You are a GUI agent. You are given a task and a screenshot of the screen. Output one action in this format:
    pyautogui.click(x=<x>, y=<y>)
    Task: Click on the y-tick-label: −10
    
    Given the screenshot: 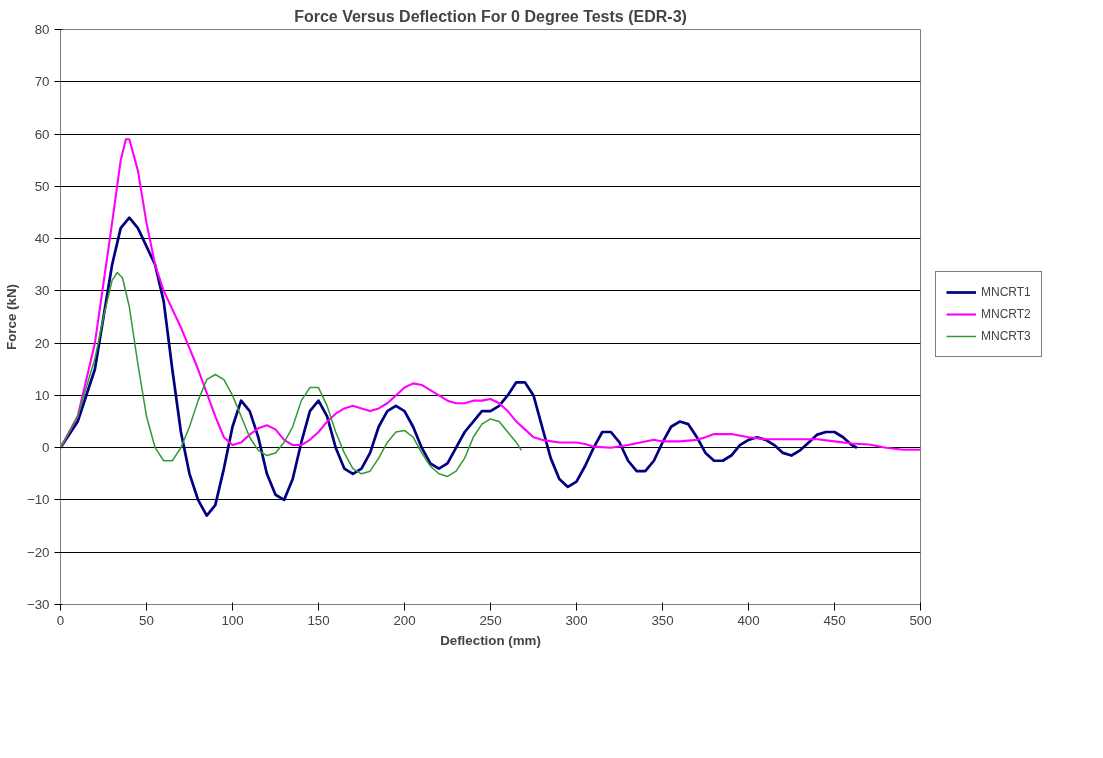 What is the action you would take?
    pyautogui.click(x=38, y=500)
    